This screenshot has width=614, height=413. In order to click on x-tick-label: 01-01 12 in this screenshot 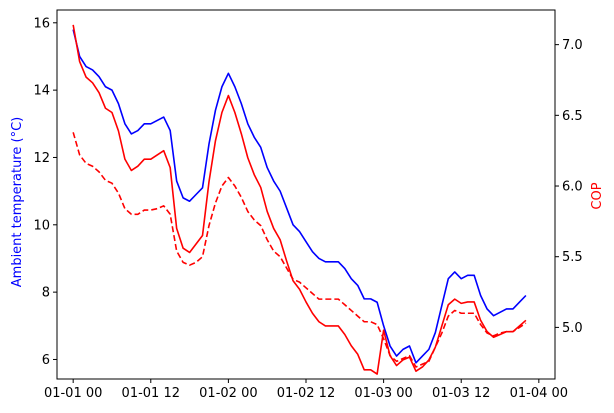, I will do `click(151, 393)`.